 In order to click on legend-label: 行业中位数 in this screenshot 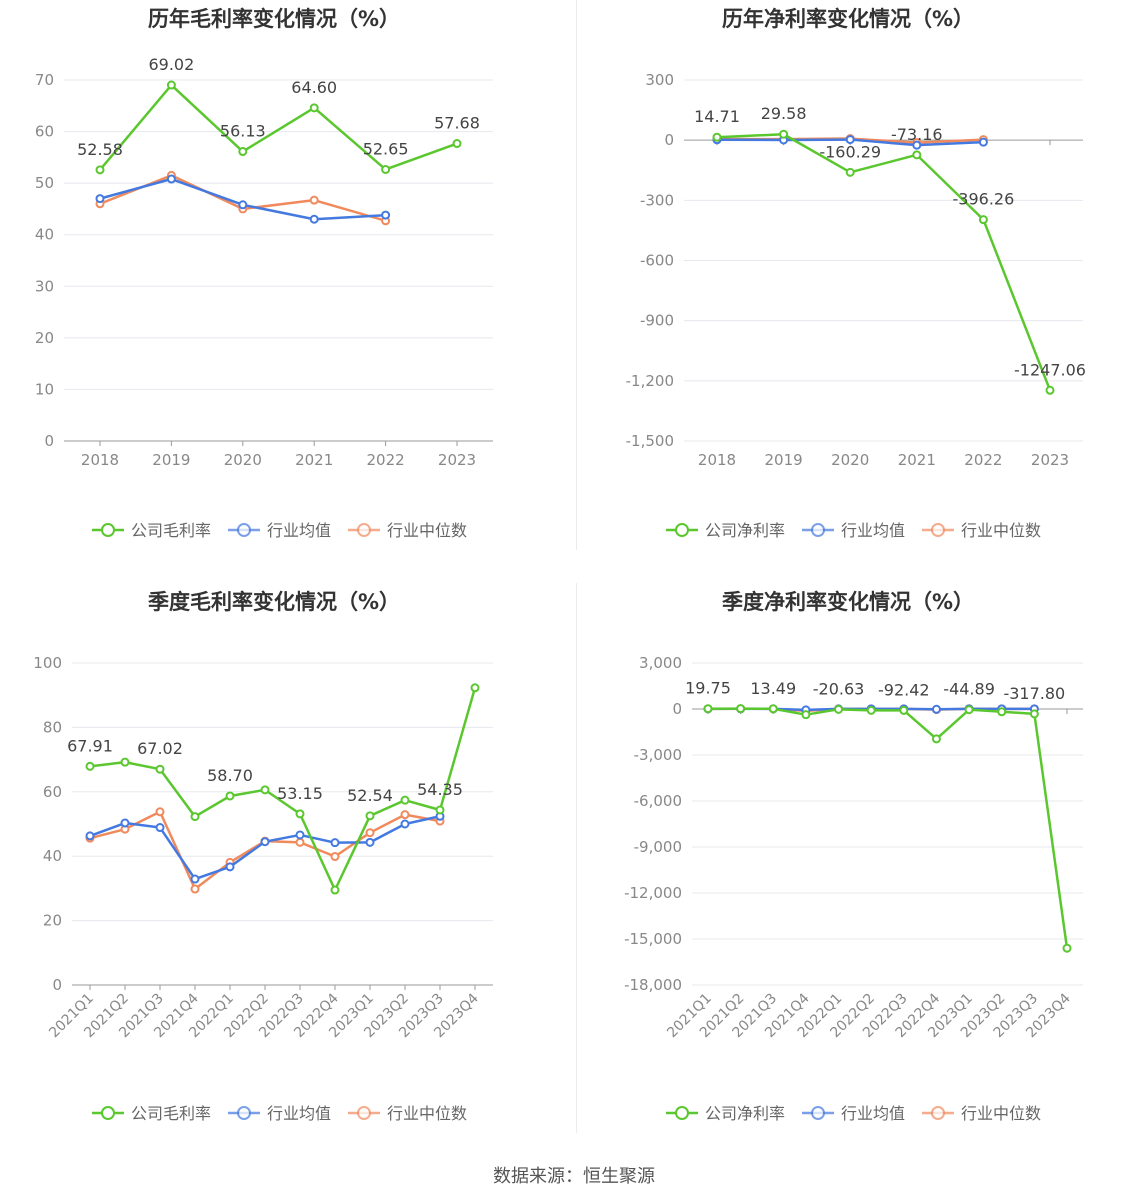, I will do `click(1001, 530)`.